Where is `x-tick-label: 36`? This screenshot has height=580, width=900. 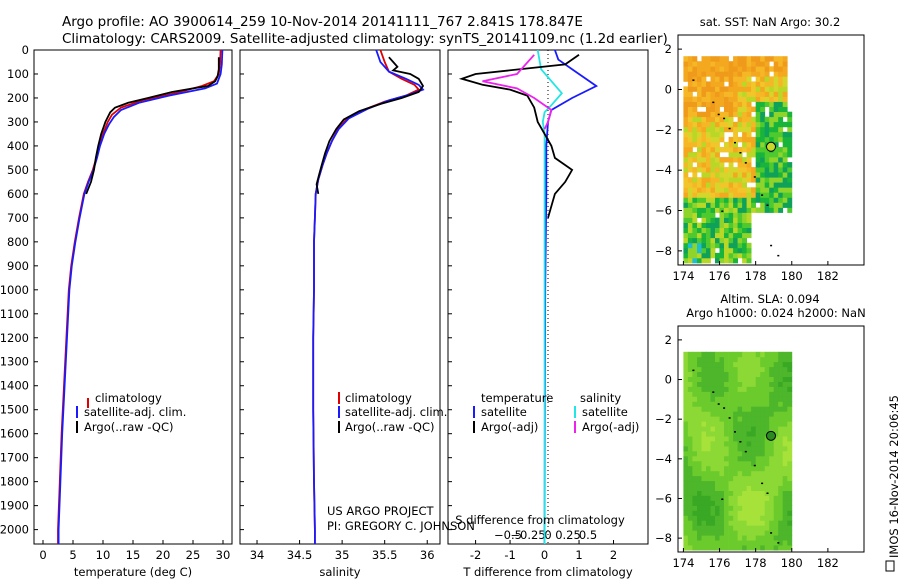 x-tick-label: 36 is located at coordinates (427, 555).